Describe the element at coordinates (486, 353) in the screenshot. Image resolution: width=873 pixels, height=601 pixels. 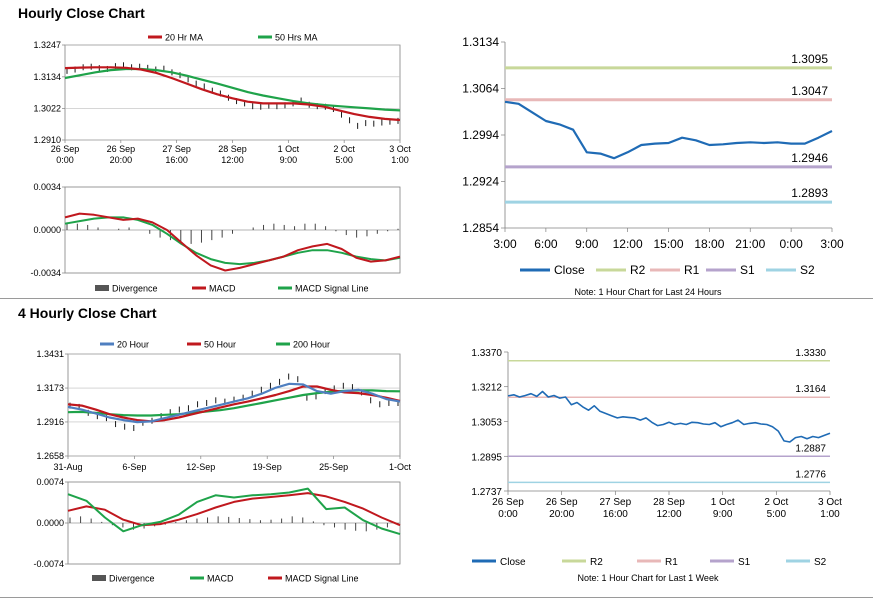
I see `four-hourly-pivot-ytick-label: 1.3370` at that location.